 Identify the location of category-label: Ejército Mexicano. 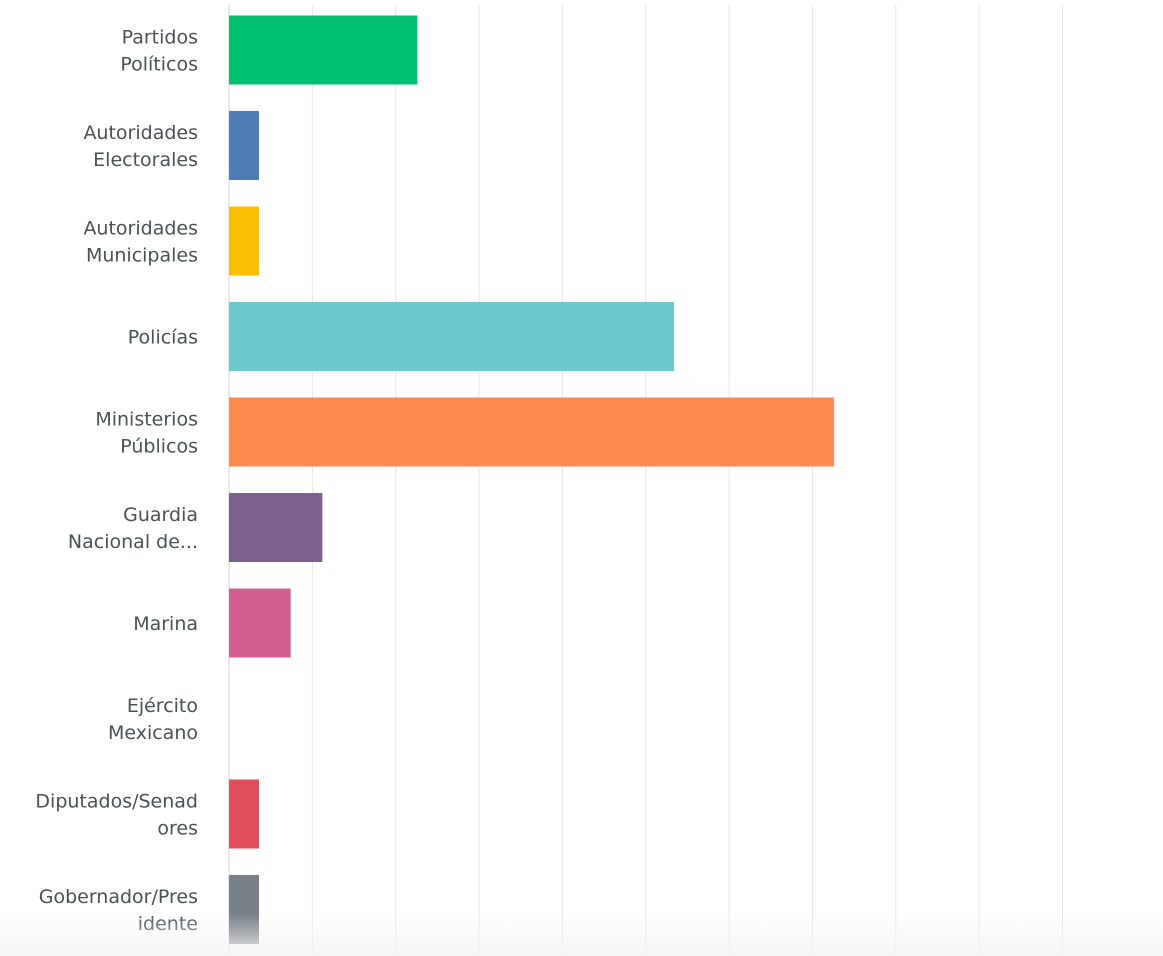
(153, 719).